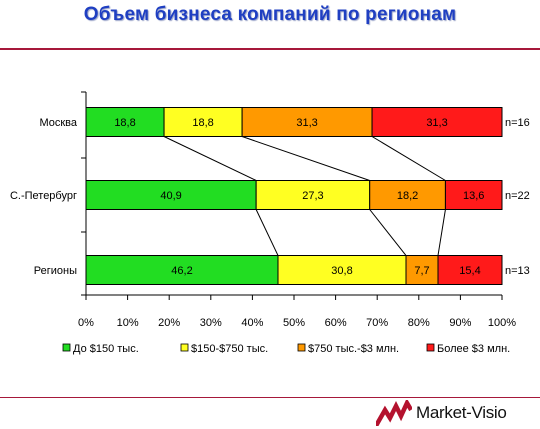  I want to click on bar-value-label: 18,2, so click(407, 196).